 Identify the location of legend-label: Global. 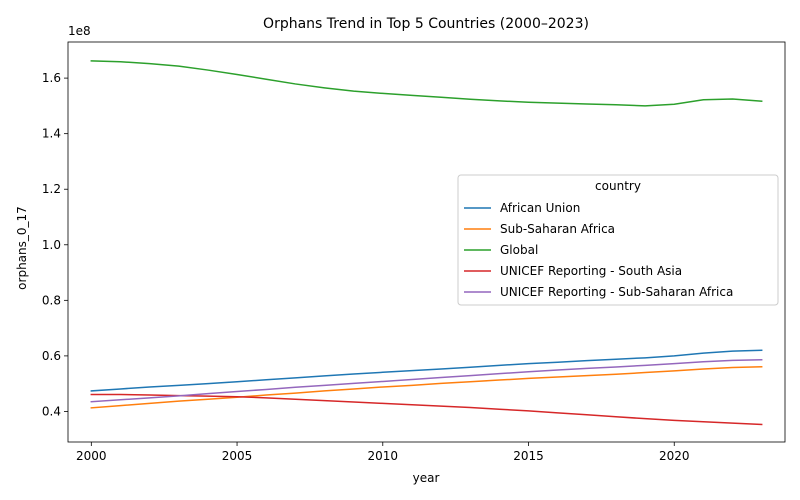
(519, 250).